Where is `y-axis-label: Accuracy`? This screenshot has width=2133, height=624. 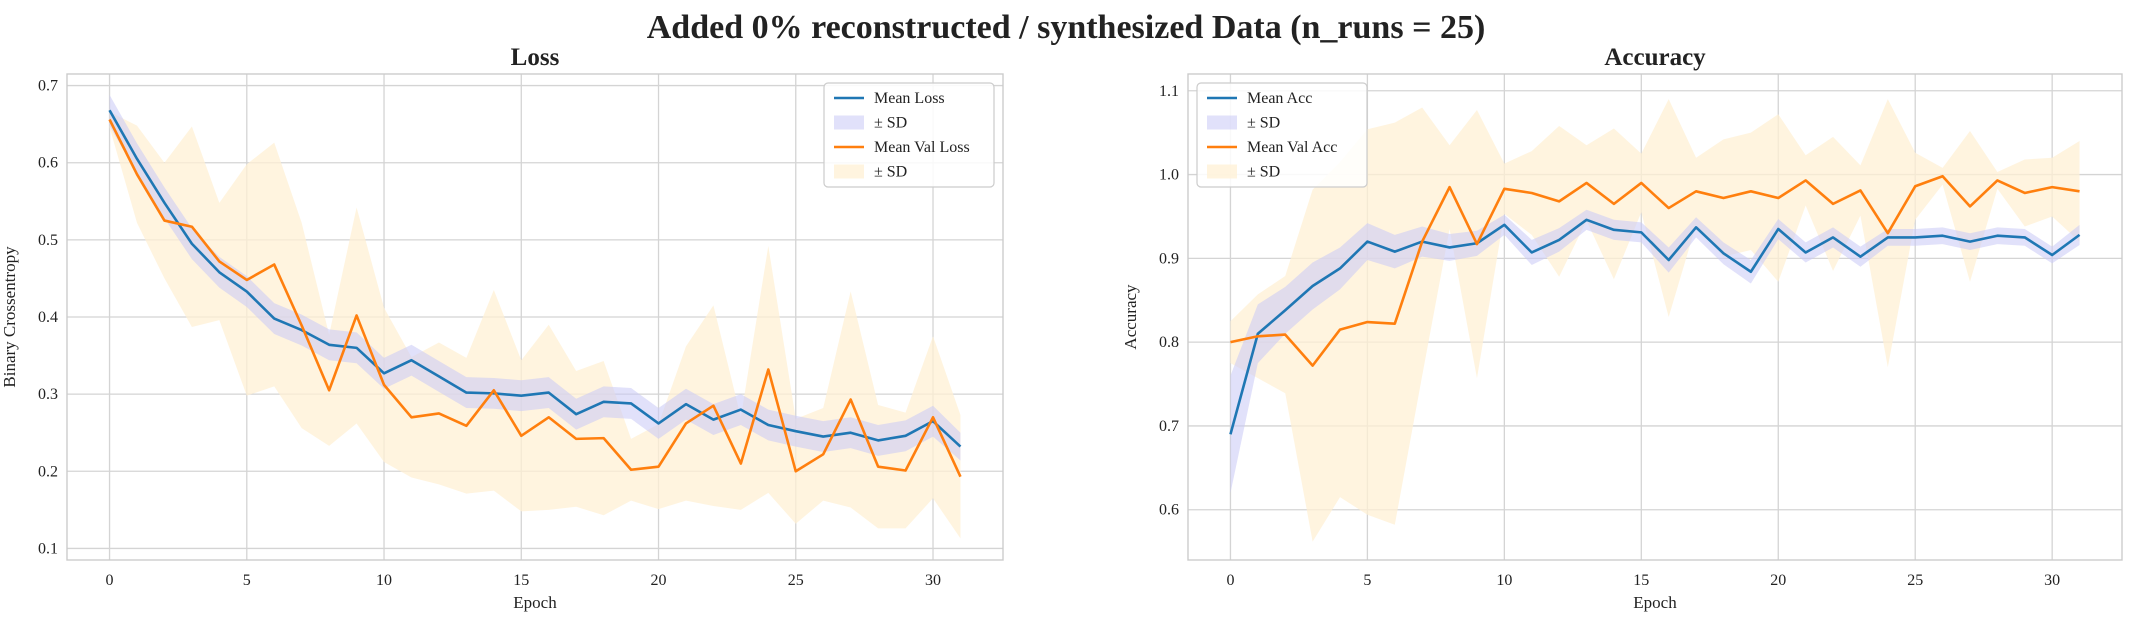 y-axis-label: Accuracy is located at coordinates (1130, 317).